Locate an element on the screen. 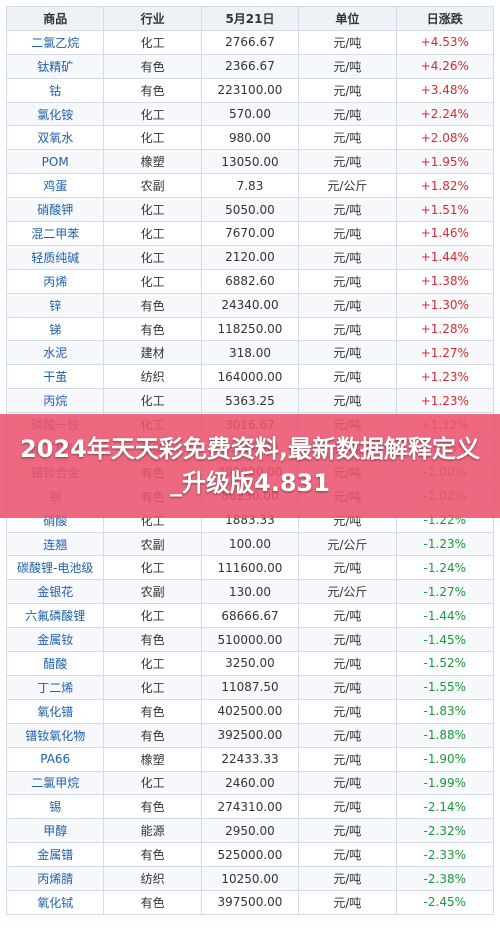 This screenshot has width=500, height=939. price-cell: 130.00 is located at coordinates (250, 592).